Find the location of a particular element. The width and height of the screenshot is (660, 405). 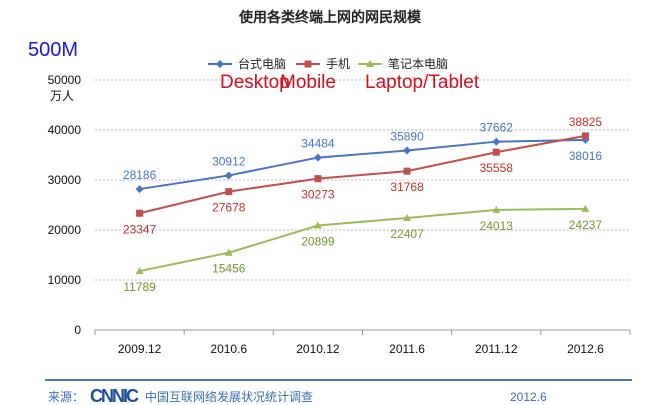

data-label: 30273 is located at coordinates (318, 195).